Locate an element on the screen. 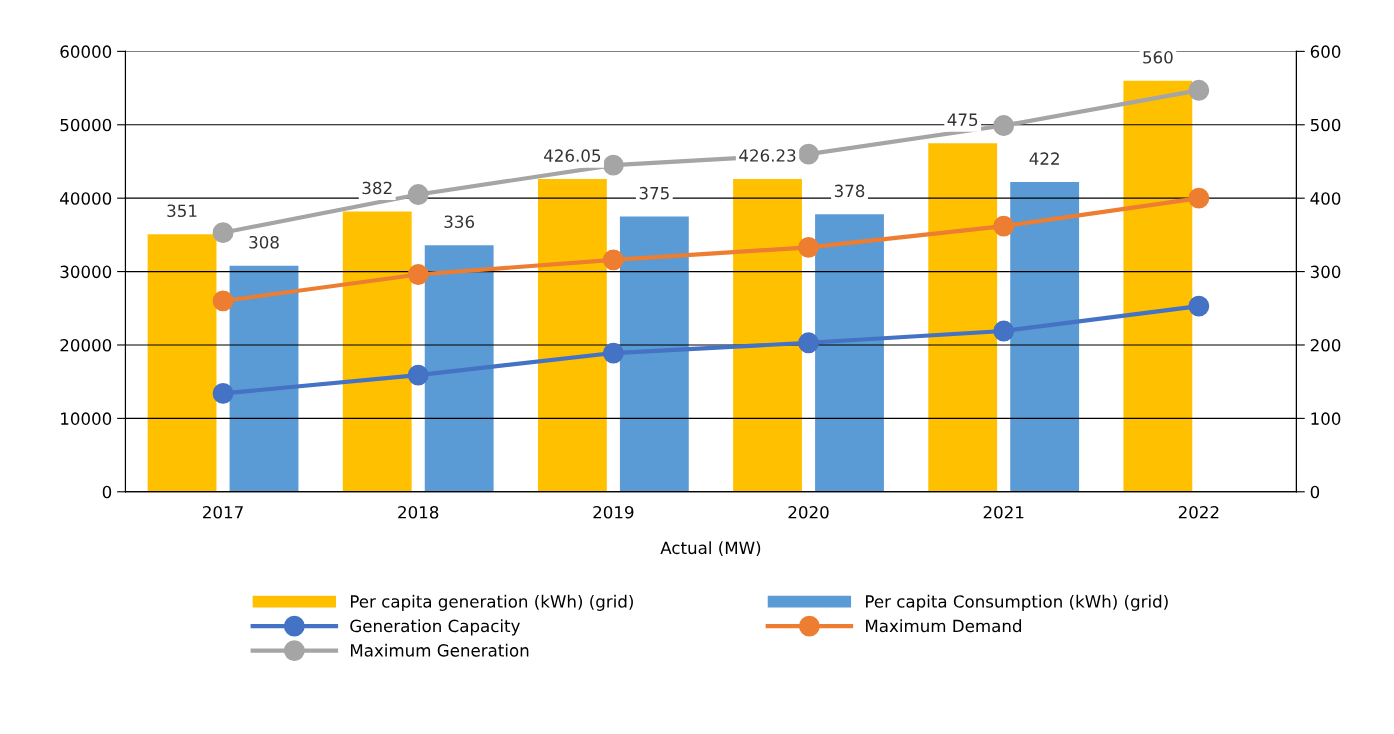 The width and height of the screenshot is (1394, 734). x-tick-label: 2022 is located at coordinates (1198, 512).